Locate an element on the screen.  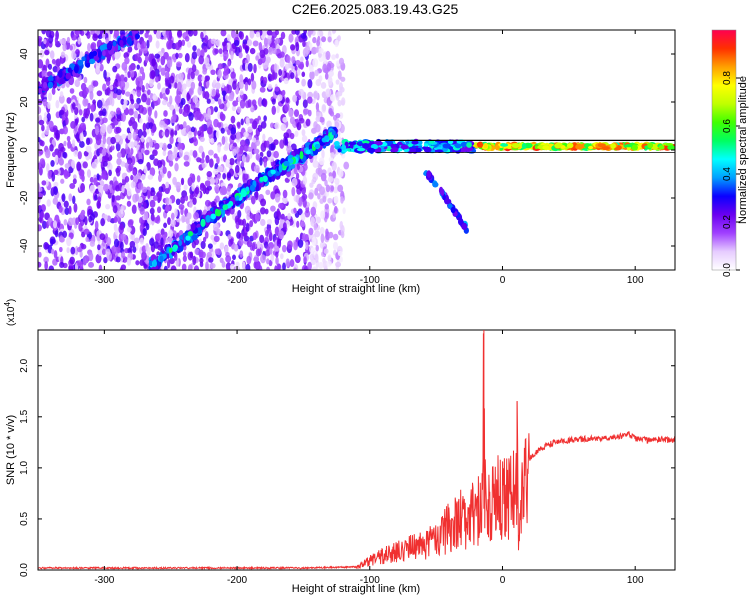
y-tick-label: 0 is located at coordinates (24, 150).